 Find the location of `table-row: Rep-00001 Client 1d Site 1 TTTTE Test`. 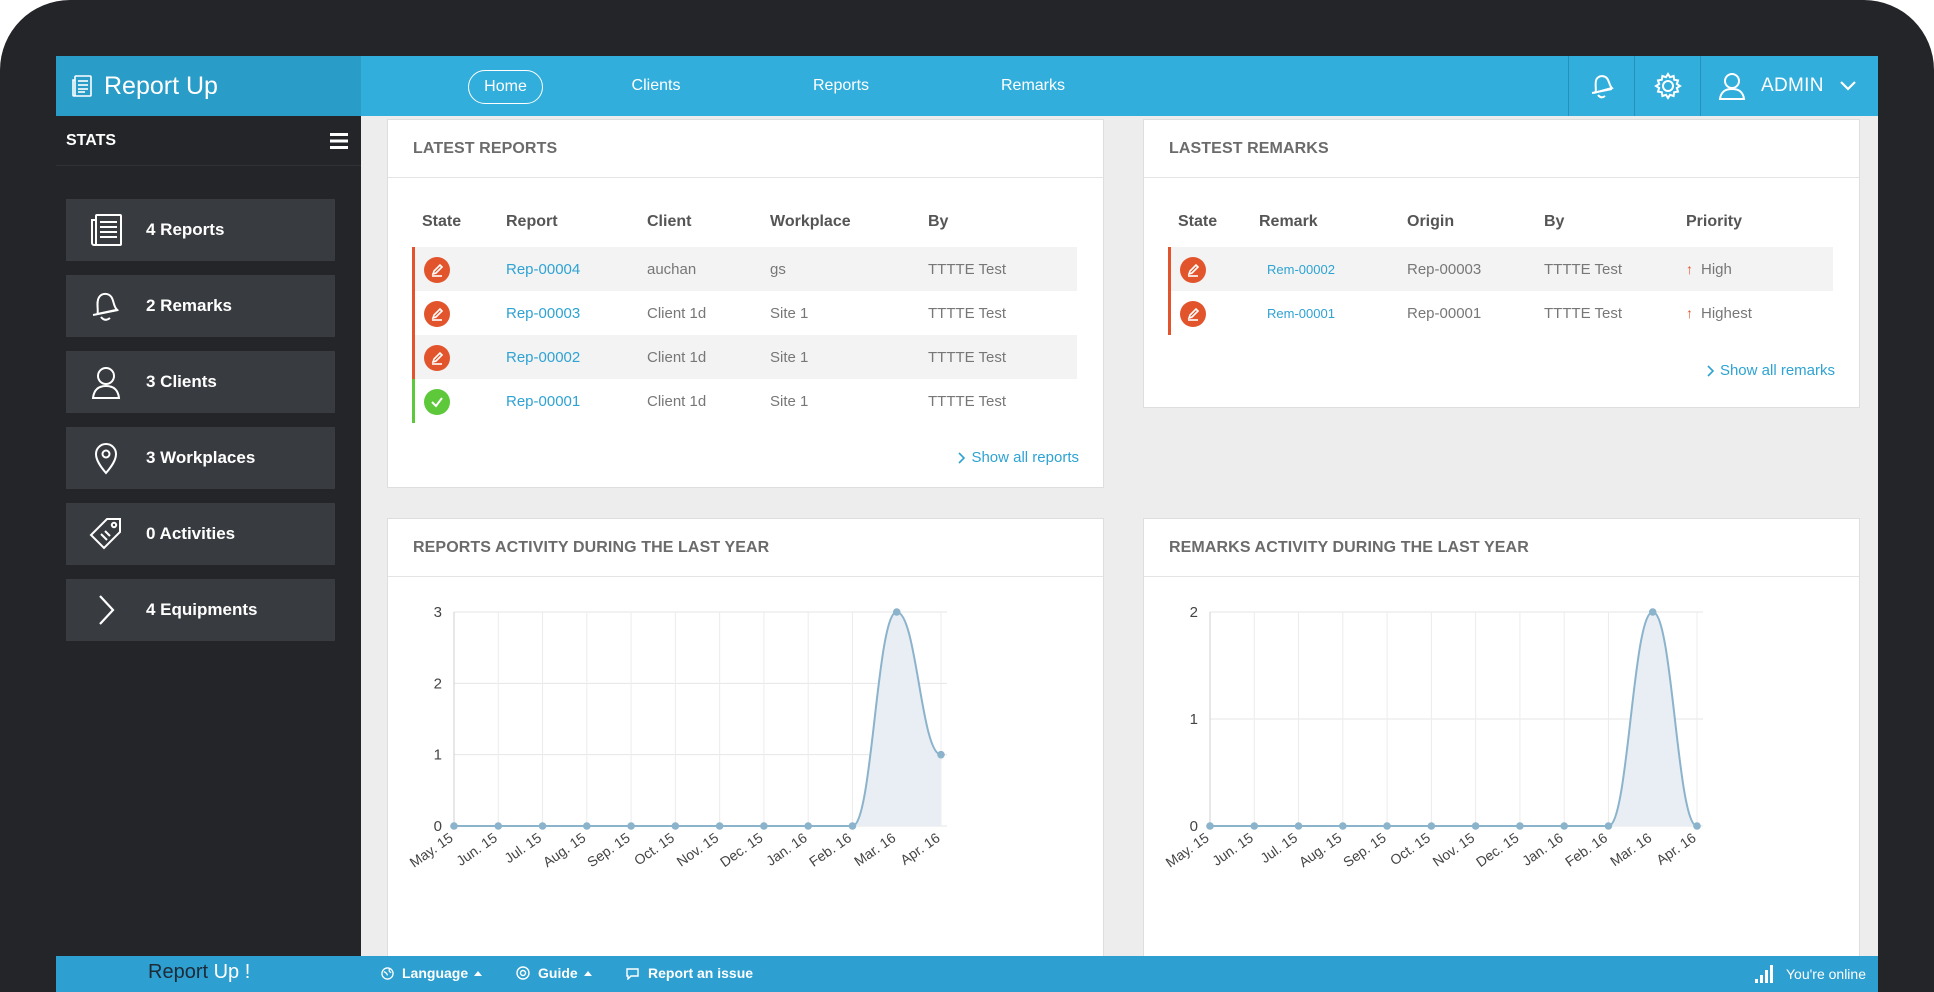

table-row: Rep-00001 Client 1d Site 1 TTTTE Test is located at coordinates (744, 401).